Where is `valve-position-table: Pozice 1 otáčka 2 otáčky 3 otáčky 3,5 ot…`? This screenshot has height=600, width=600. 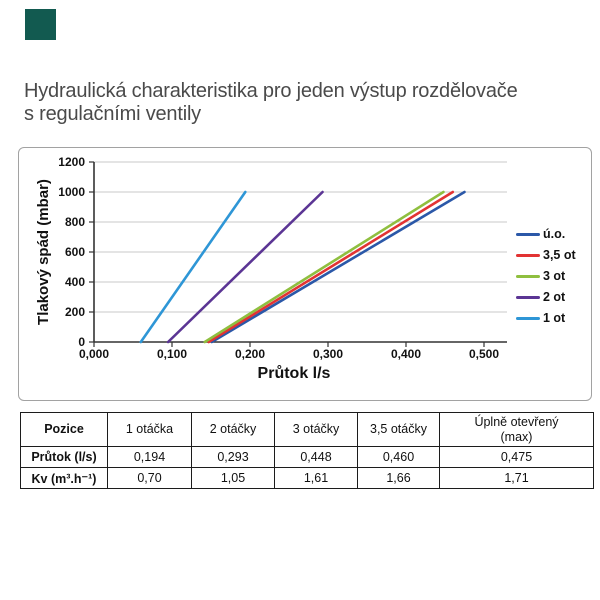 valve-position-table: Pozice 1 otáčka 2 otáčky 3 otáčky 3,5 ot… is located at coordinates (307, 450).